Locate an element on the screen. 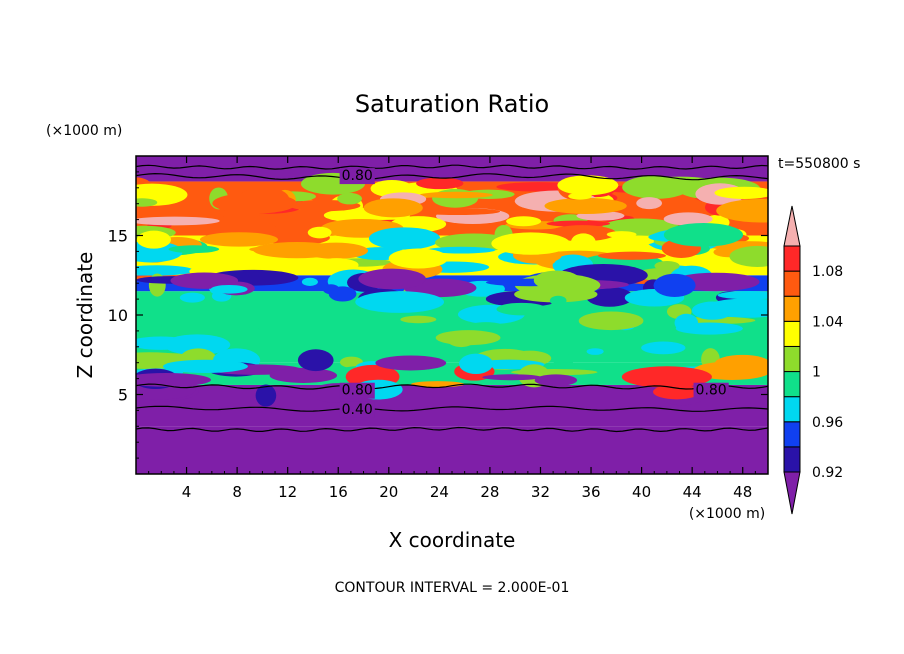 The image size is (904, 654). contour-label-3: 0.80 is located at coordinates (711, 391).